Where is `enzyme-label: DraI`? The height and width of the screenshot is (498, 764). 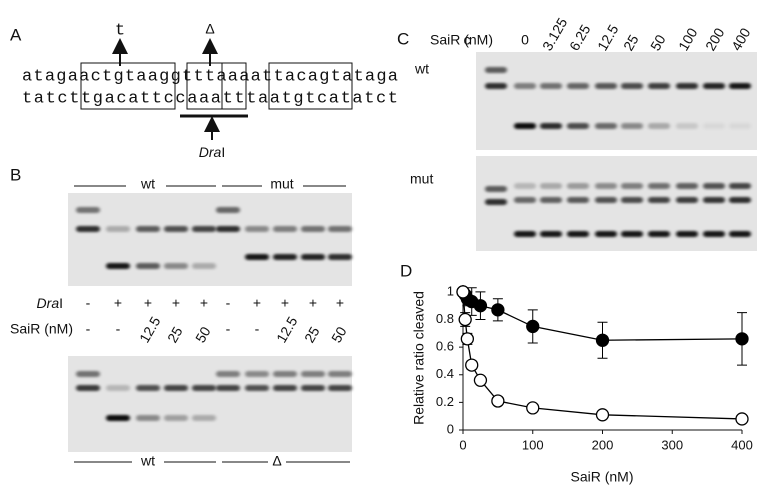 enzyme-label: DraI is located at coordinates (212, 152).